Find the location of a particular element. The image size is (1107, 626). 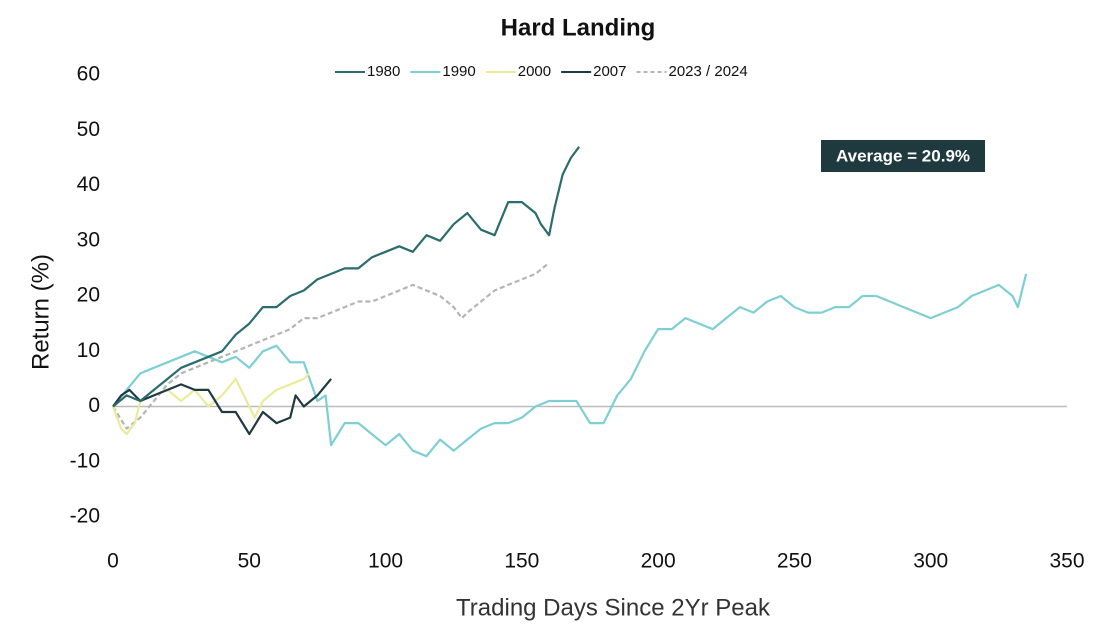

x-tick-label: 50 is located at coordinates (249, 561).